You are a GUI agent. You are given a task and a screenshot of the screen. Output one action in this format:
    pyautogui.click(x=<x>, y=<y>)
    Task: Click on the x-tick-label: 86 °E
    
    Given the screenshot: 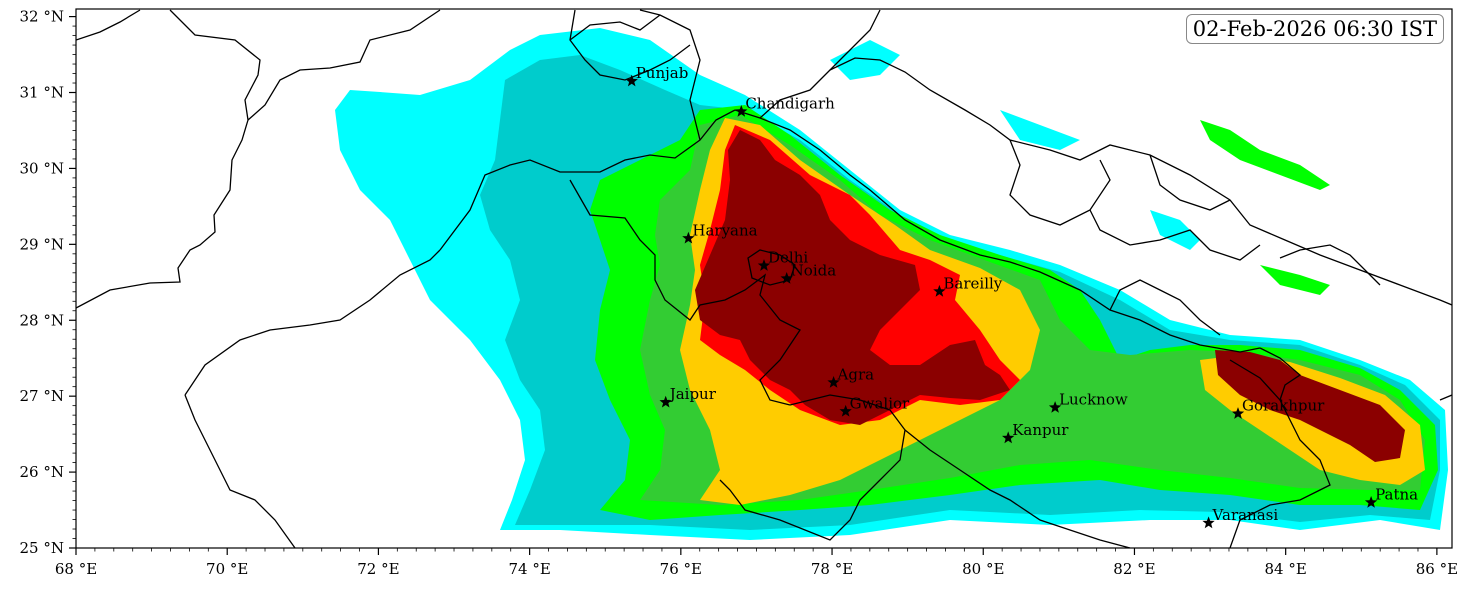 What is the action you would take?
    pyautogui.click(x=1437, y=569)
    